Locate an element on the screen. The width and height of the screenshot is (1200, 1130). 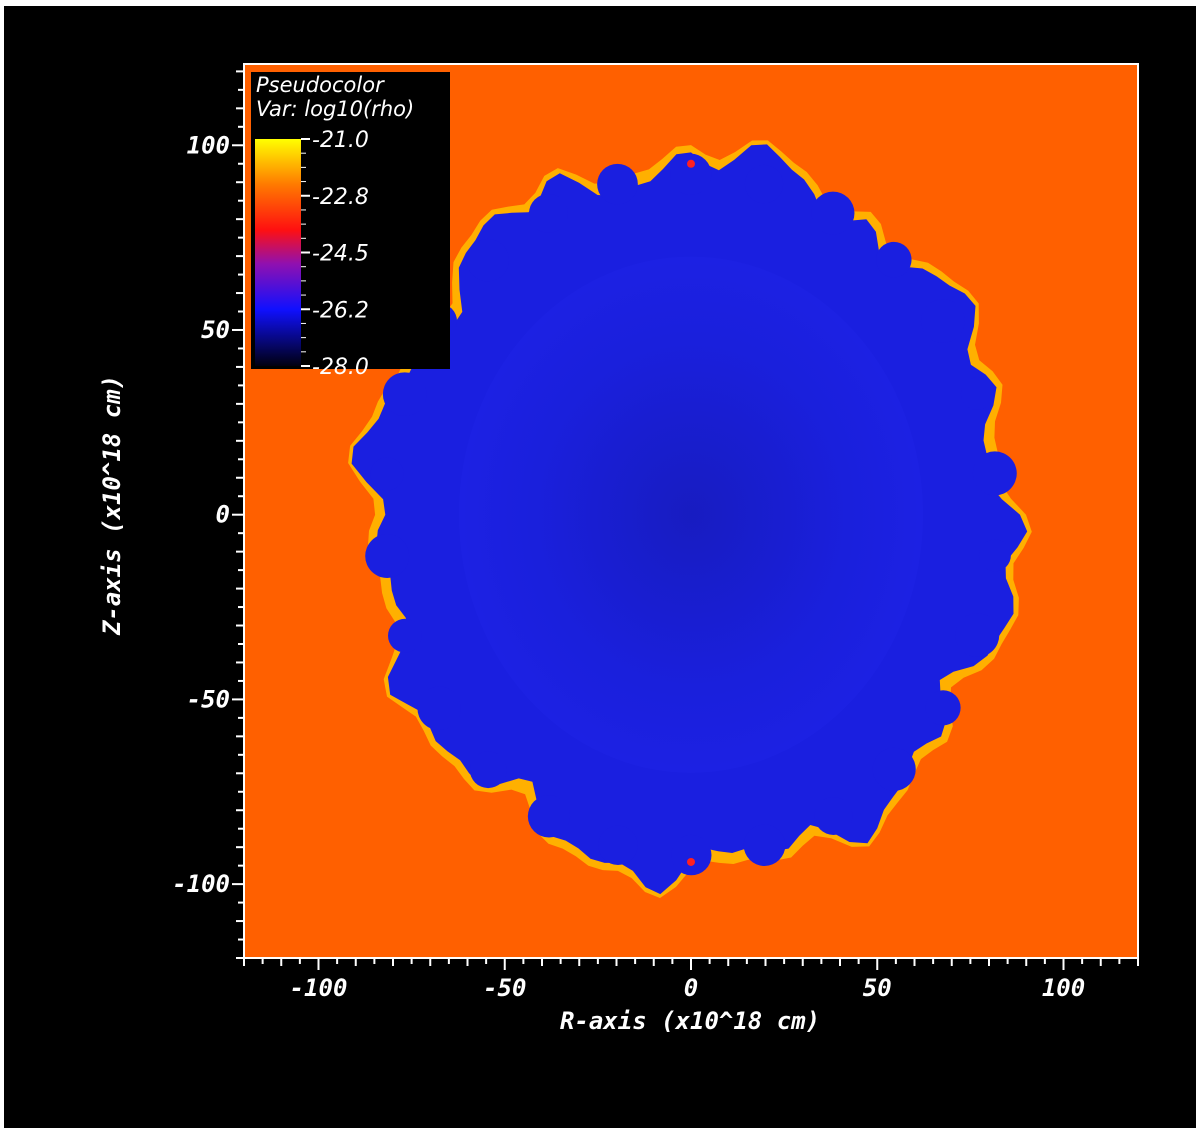
colorbar-tick-label: -21.0 is located at coordinates (340, 140).